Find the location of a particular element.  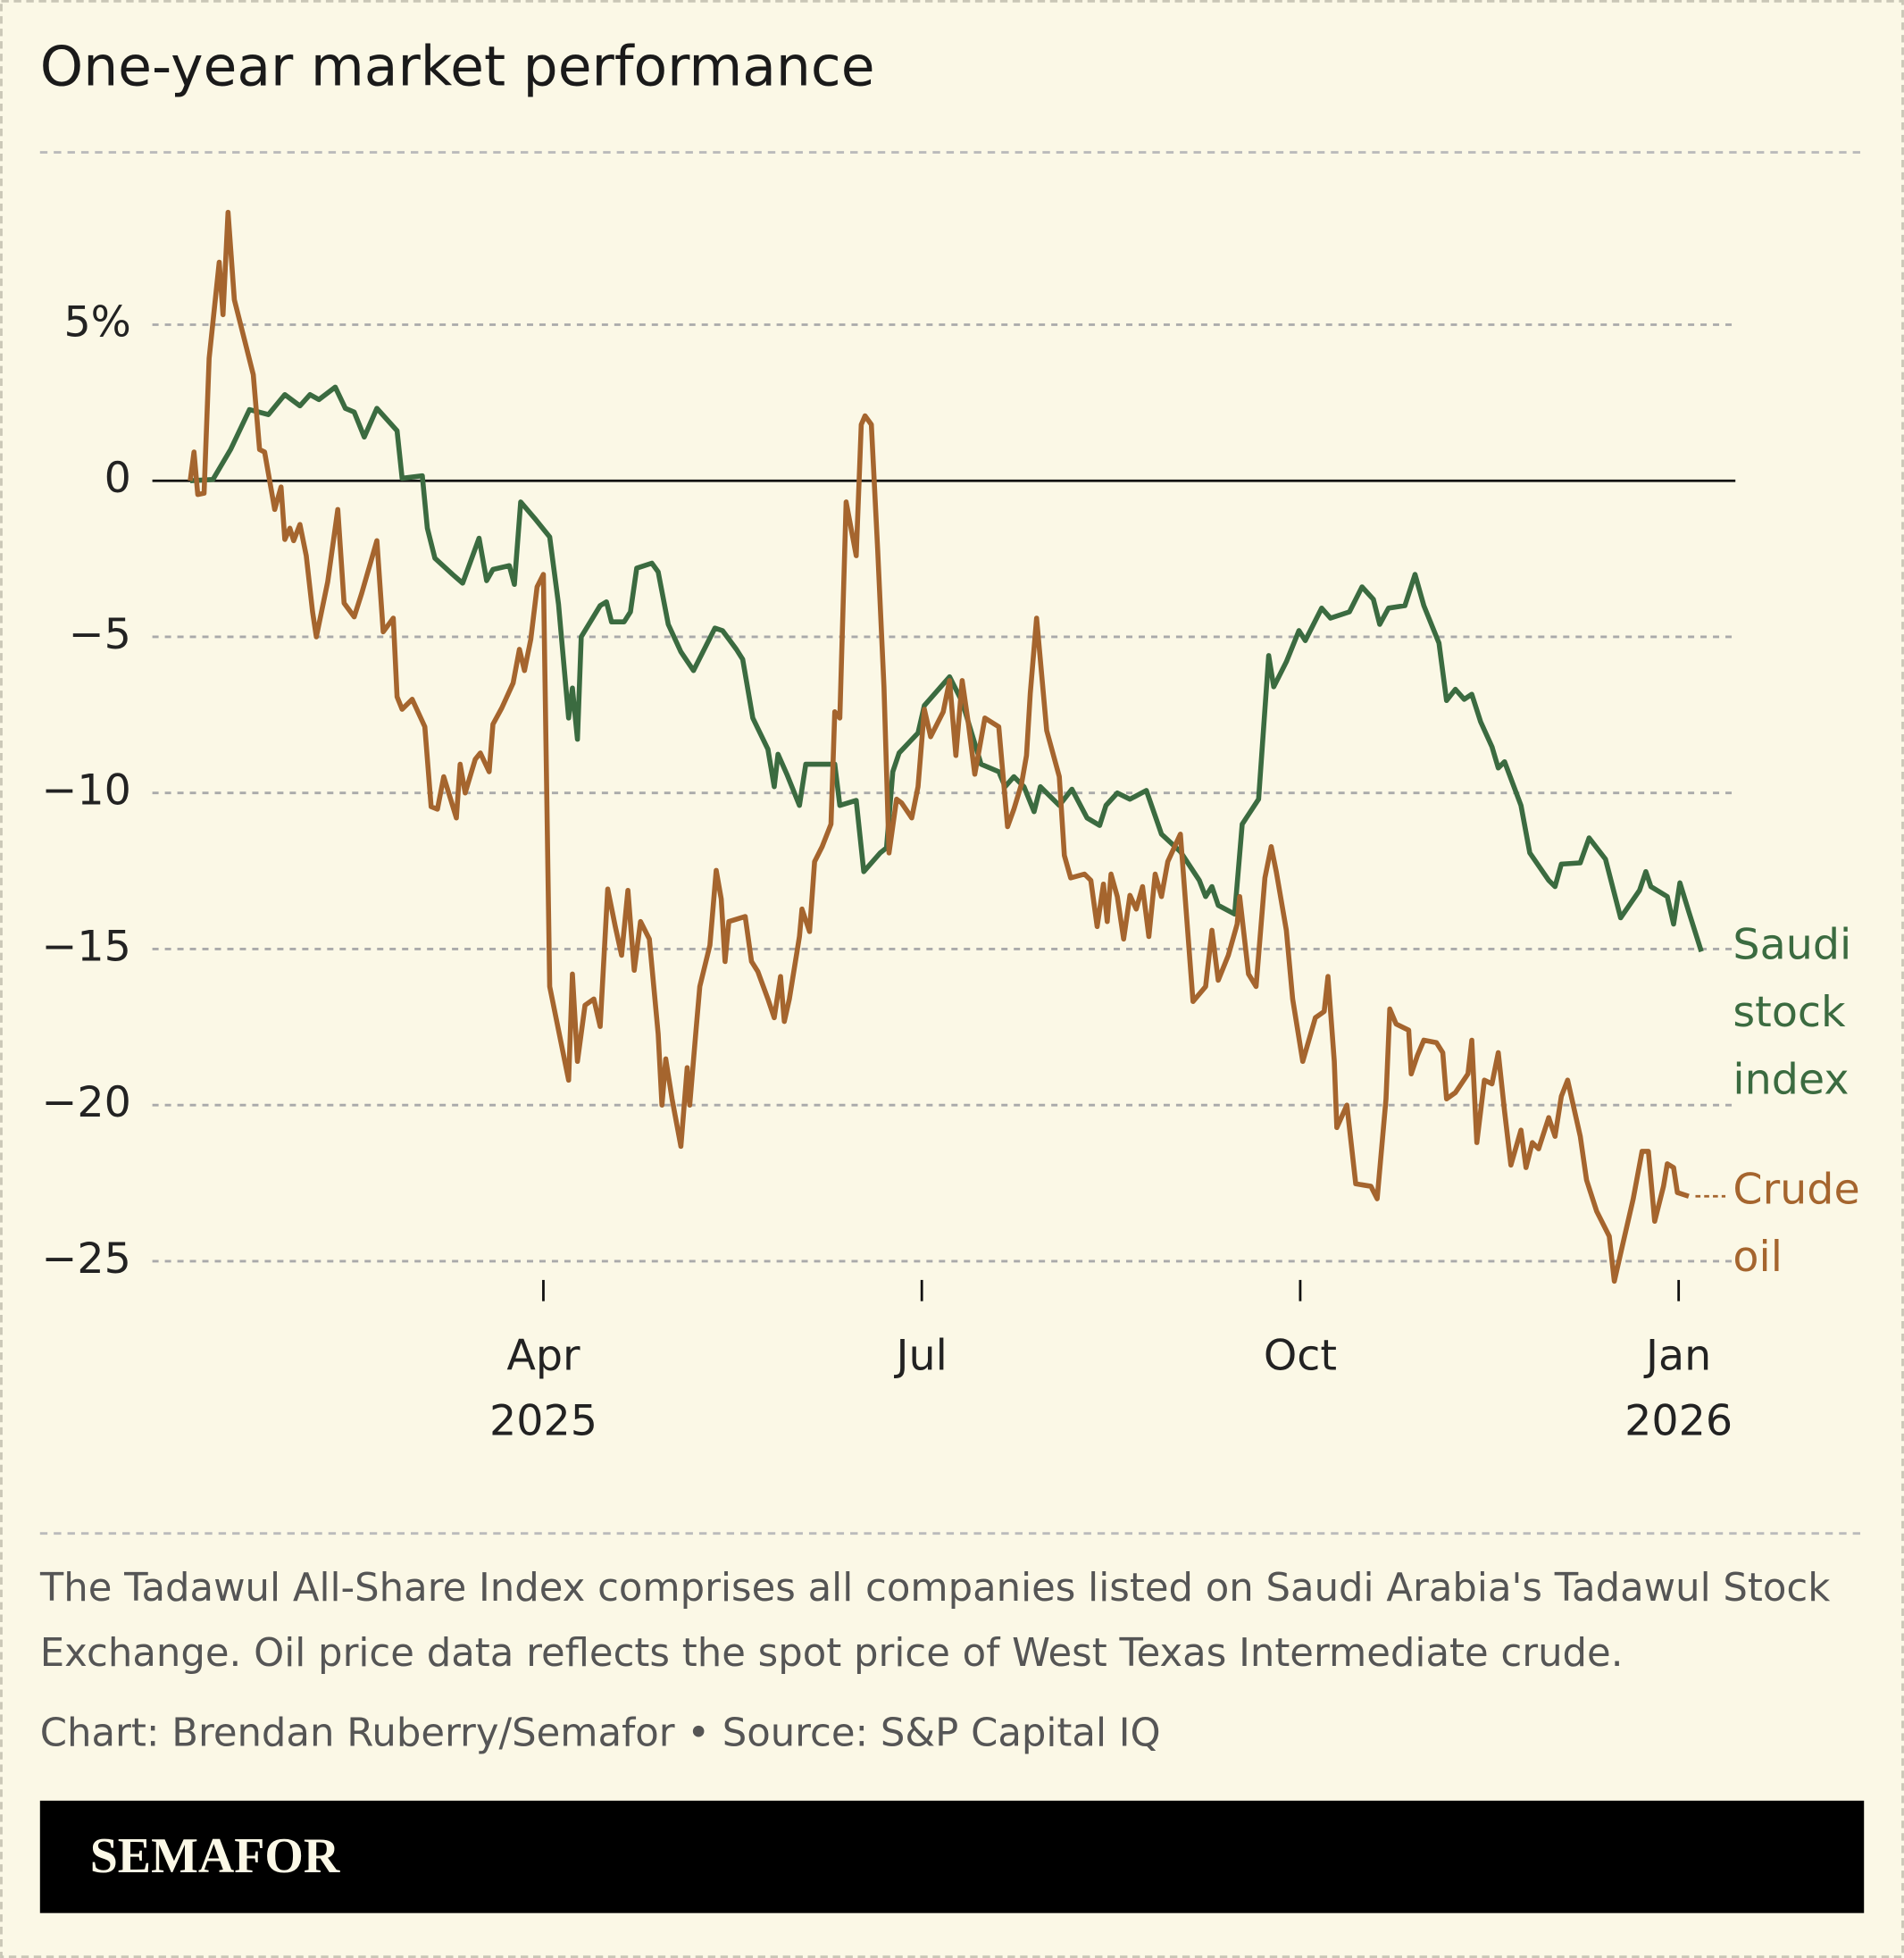

brand-bar is located at coordinates (952, 1857).